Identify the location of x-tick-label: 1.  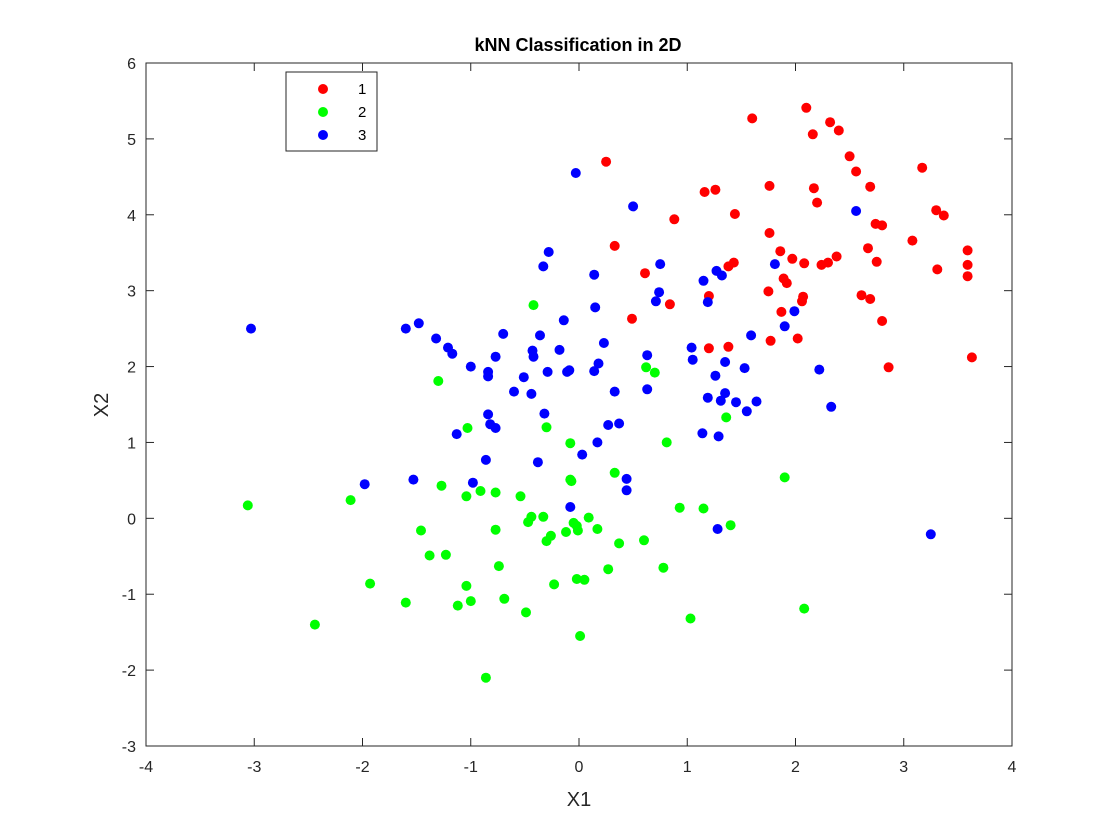
(687, 767).